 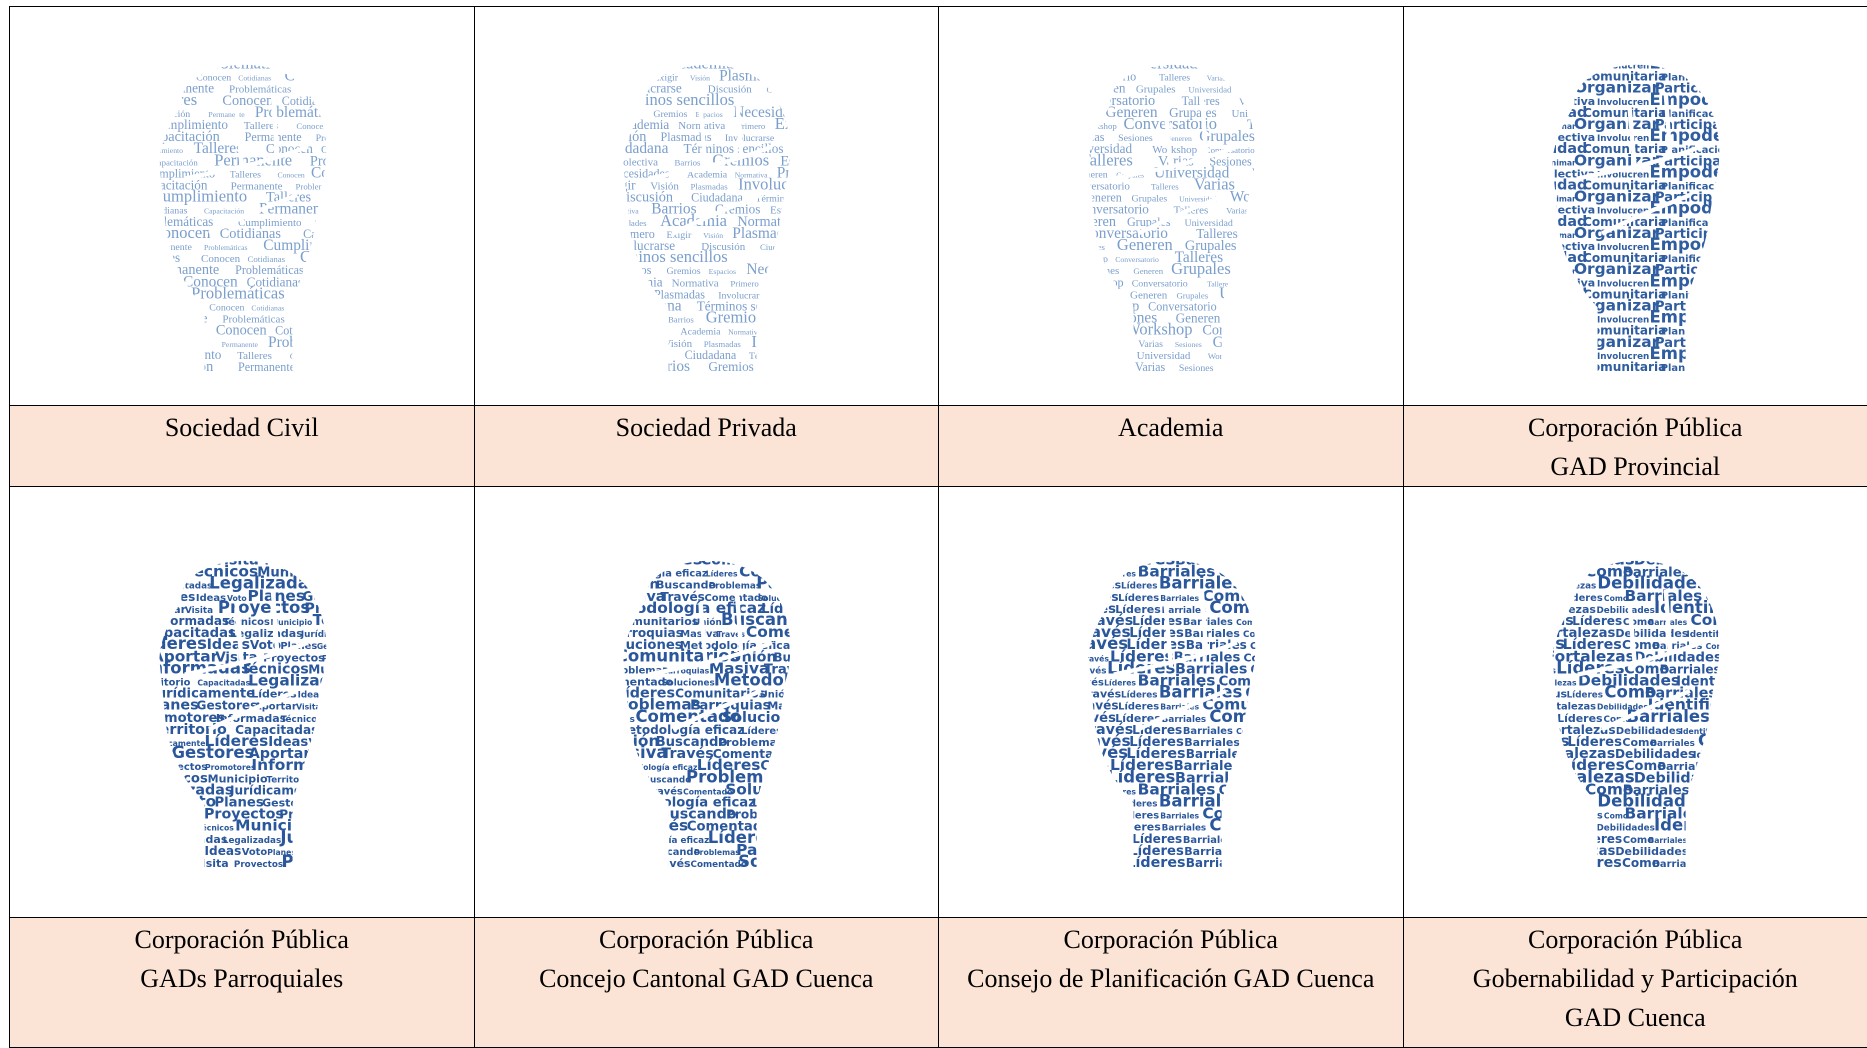 What do you see at coordinates (701, 332) in the screenshot?
I see `word: Academia` at bounding box center [701, 332].